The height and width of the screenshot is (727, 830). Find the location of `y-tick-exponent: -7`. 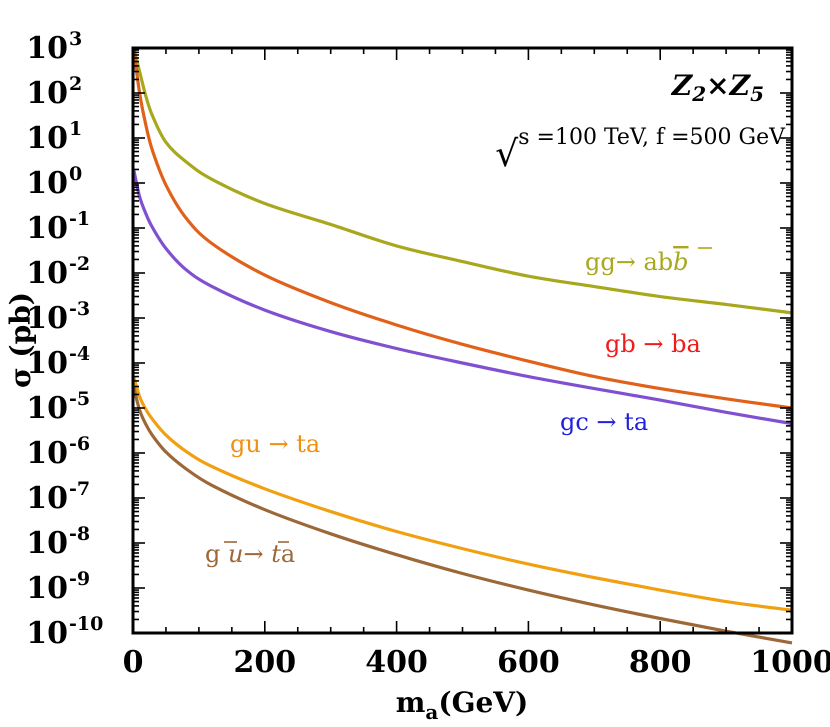

y-tick-exponent: -7 is located at coordinates (79, 489).